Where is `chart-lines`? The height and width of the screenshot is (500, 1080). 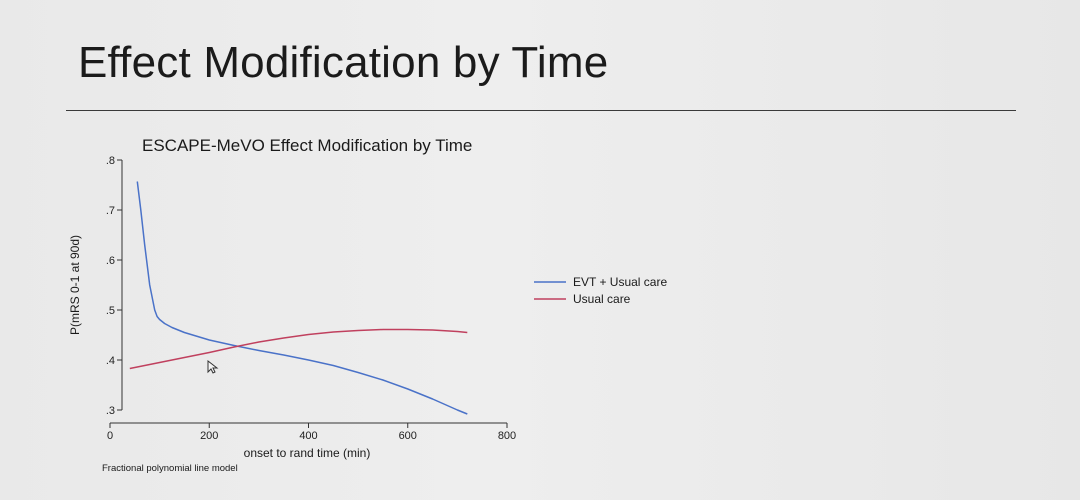 chart-lines is located at coordinates (298, 298).